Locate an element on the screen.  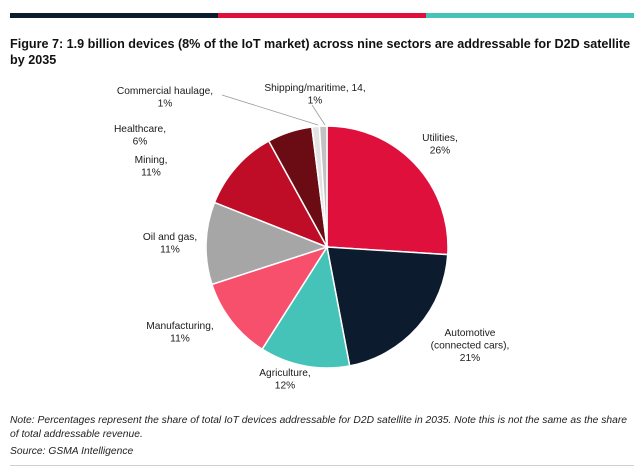
data-label-utilities: Utilities, 26% is located at coordinates (440, 145).